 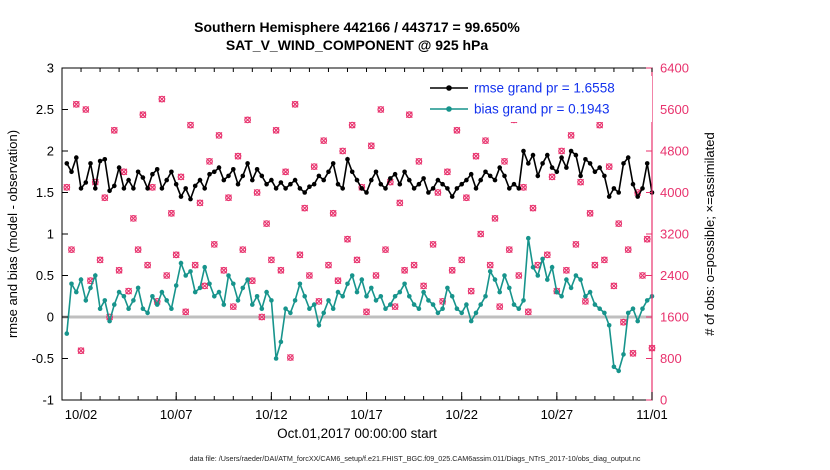 What do you see at coordinates (48, 400) in the screenshot?
I see `svg-text: -1` at bounding box center [48, 400].